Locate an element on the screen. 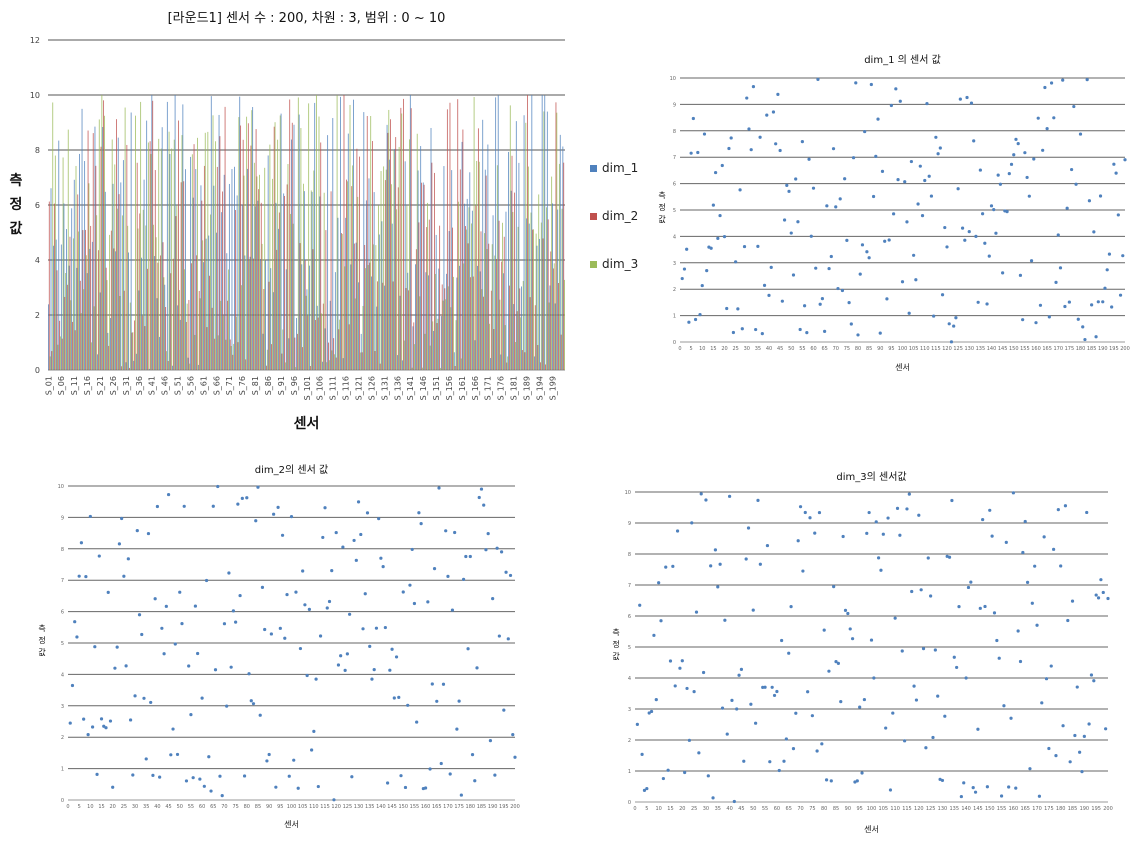 Image resolution: width=1133 pixels, height=842 pixels. dim2-x-tick-label: 130 is located at coordinates (359, 807).